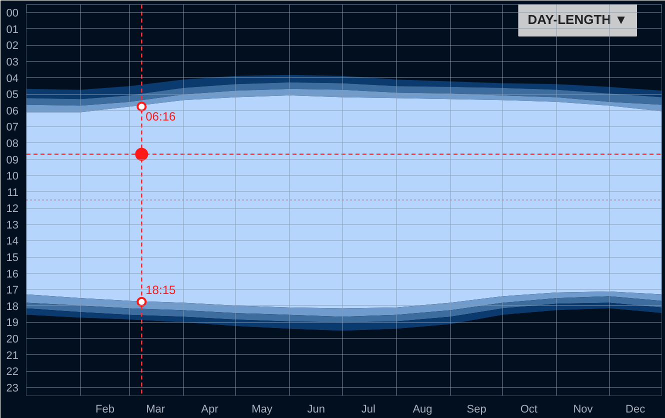  What do you see at coordinates (12, 323) in the screenshot?
I see `y-tick-label: 19` at bounding box center [12, 323].